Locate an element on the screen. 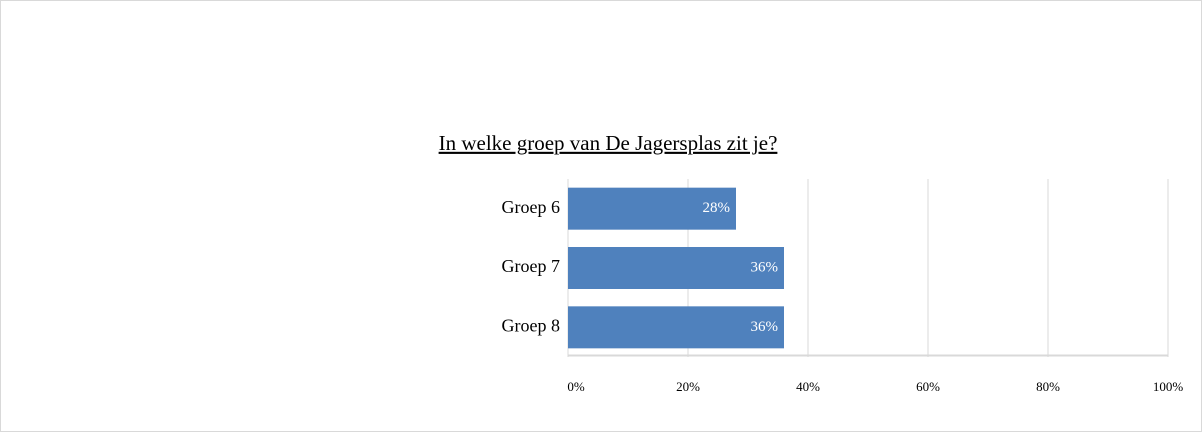  chart-title: In welke groep van De Jagersplas zit je? is located at coordinates (608, 143).